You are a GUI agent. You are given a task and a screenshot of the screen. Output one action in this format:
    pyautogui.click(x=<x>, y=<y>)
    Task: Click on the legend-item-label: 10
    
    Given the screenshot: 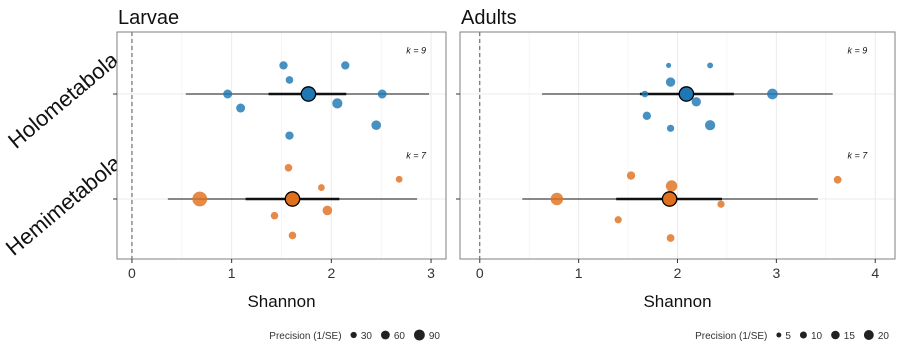 What is the action you would take?
    pyautogui.click(x=817, y=336)
    